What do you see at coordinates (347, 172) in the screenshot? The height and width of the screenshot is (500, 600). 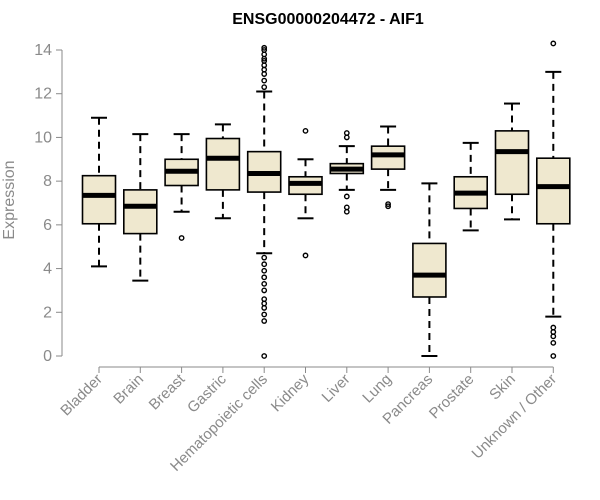 I see `box-liver` at bounding box center [347, 172].